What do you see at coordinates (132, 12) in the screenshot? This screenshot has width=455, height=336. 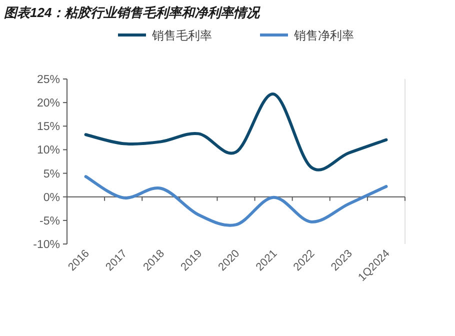 I see `chart-title: 图表124：粘胶行业销售毛利率和净利率情况` at bounding box center [132, 12].